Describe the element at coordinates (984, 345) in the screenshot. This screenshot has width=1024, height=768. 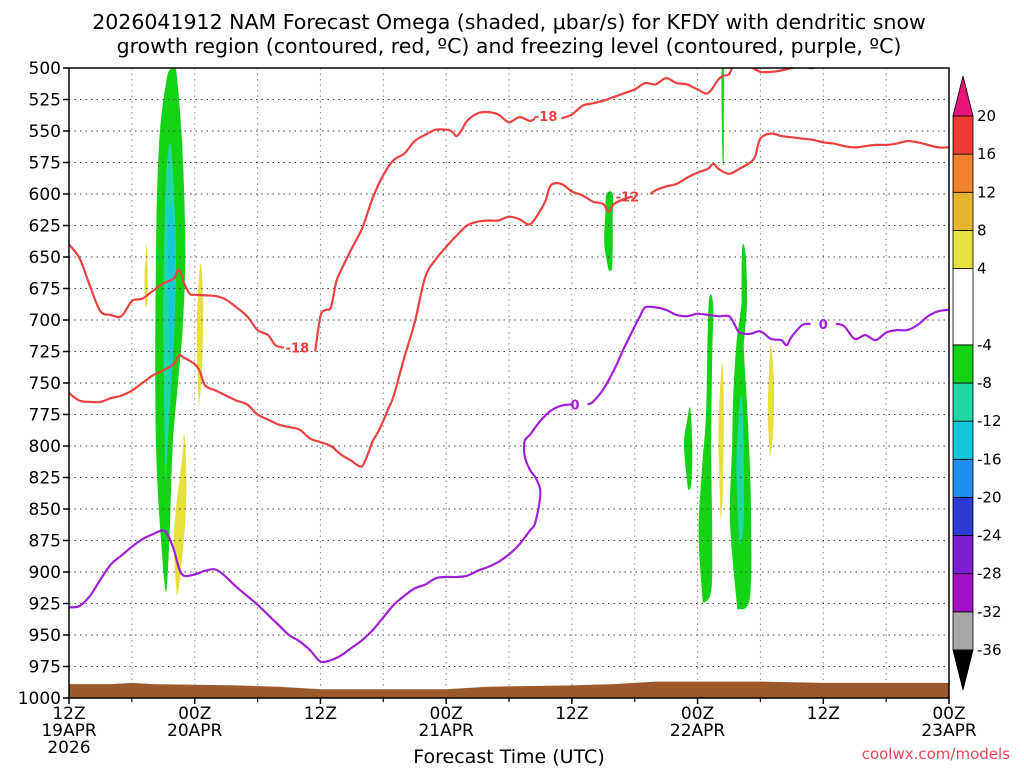
I see `colorbar-label: -4` at that location.